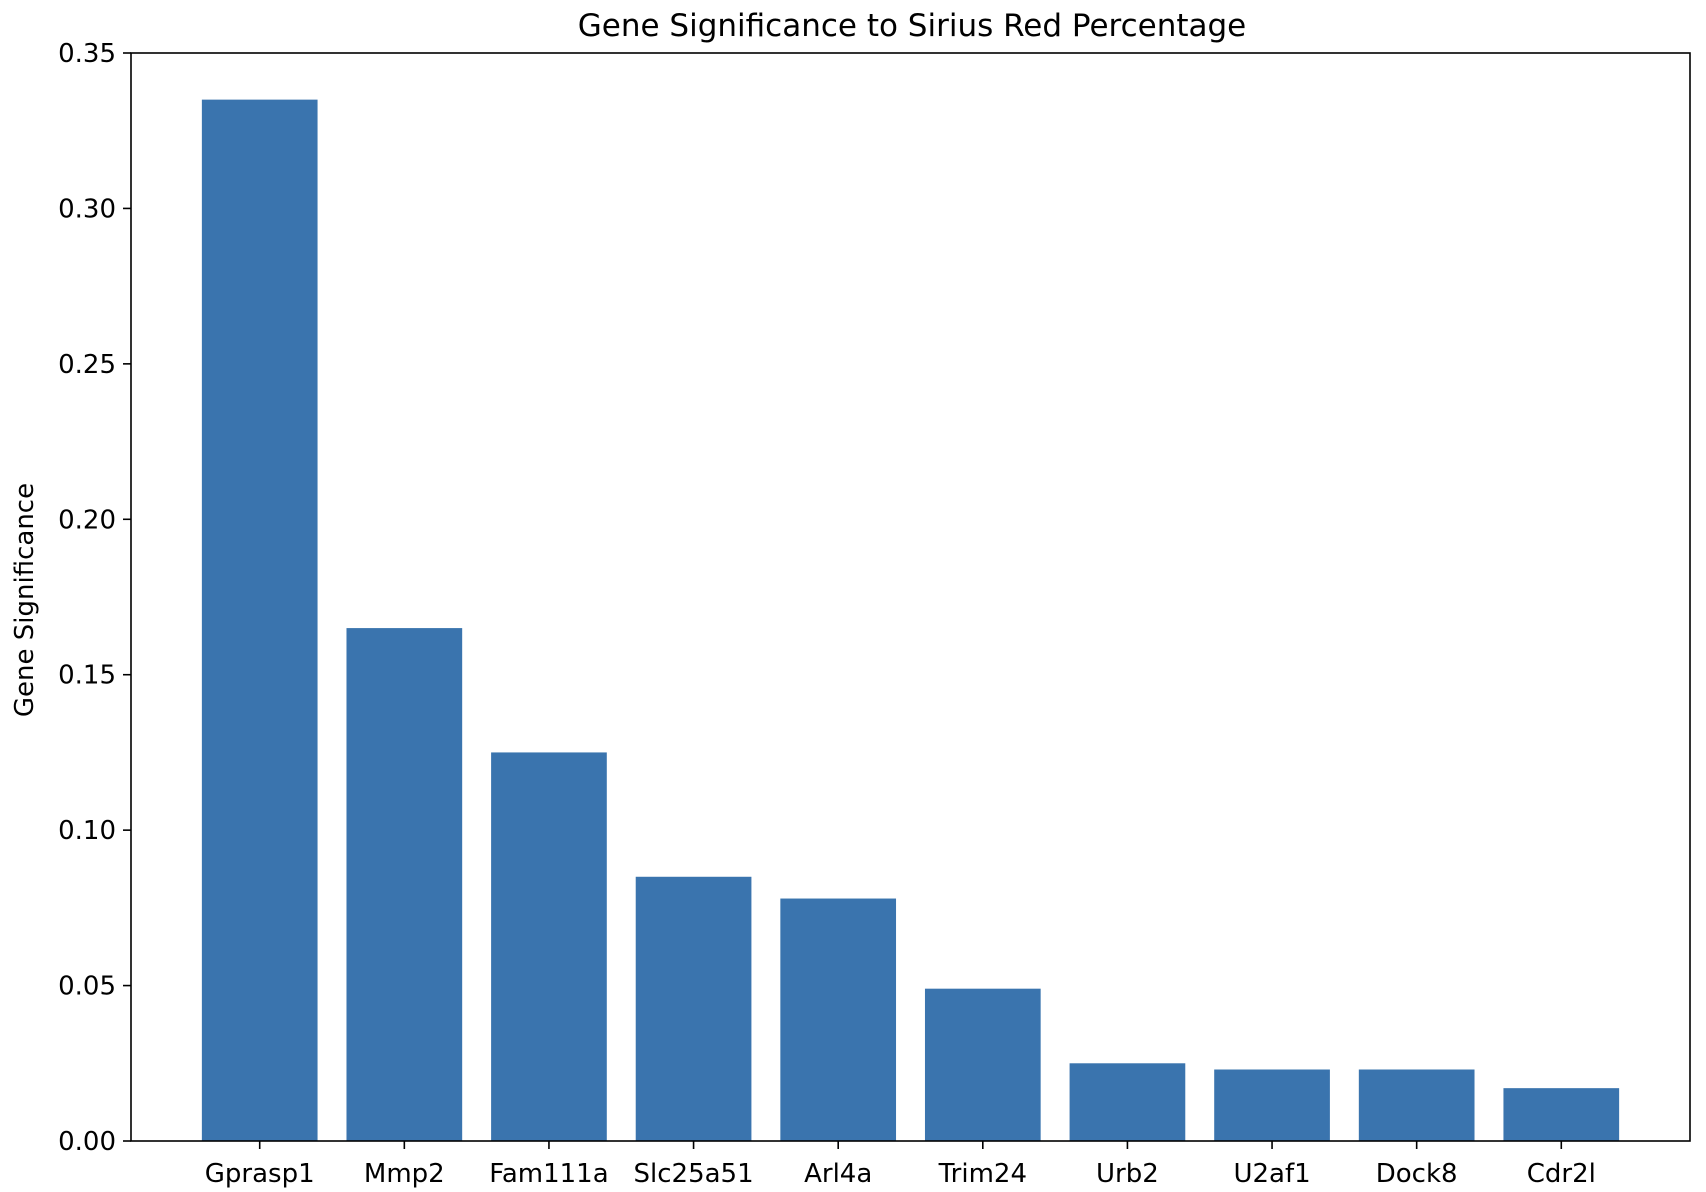  I want to click on bar-dock8, so click(1416, 1105).